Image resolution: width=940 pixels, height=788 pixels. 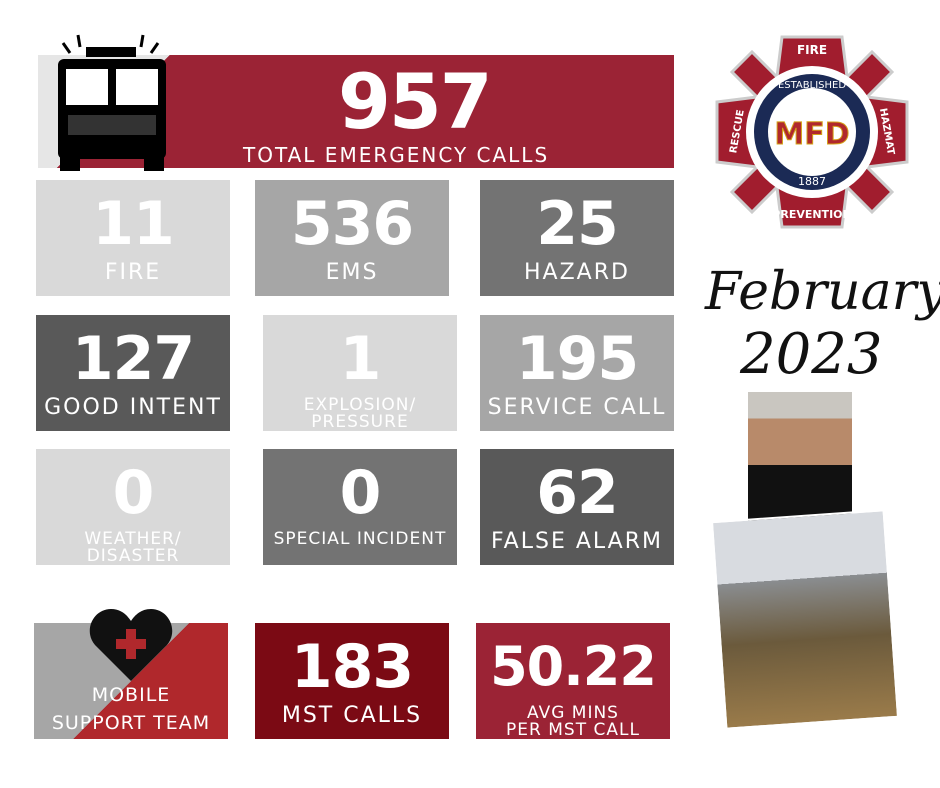 I want to click on mst-title-box: MOBILE SUPPORT TEAM CALLS, so click(x=131, y=685).